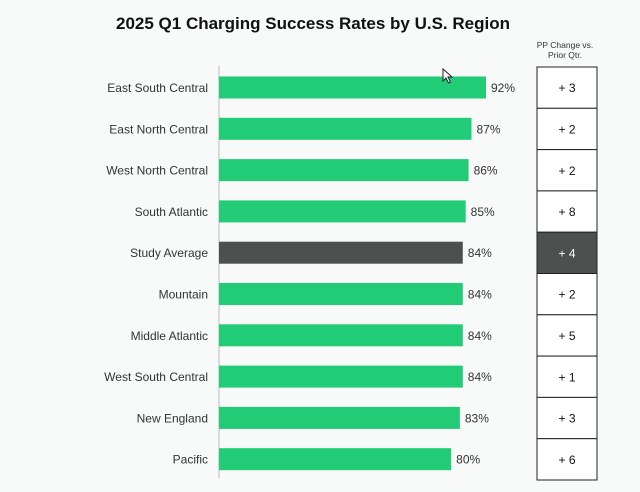  Describe the element at coordinates (158, 129) in the screenshot. I see `category-label: East North Central` at that location.